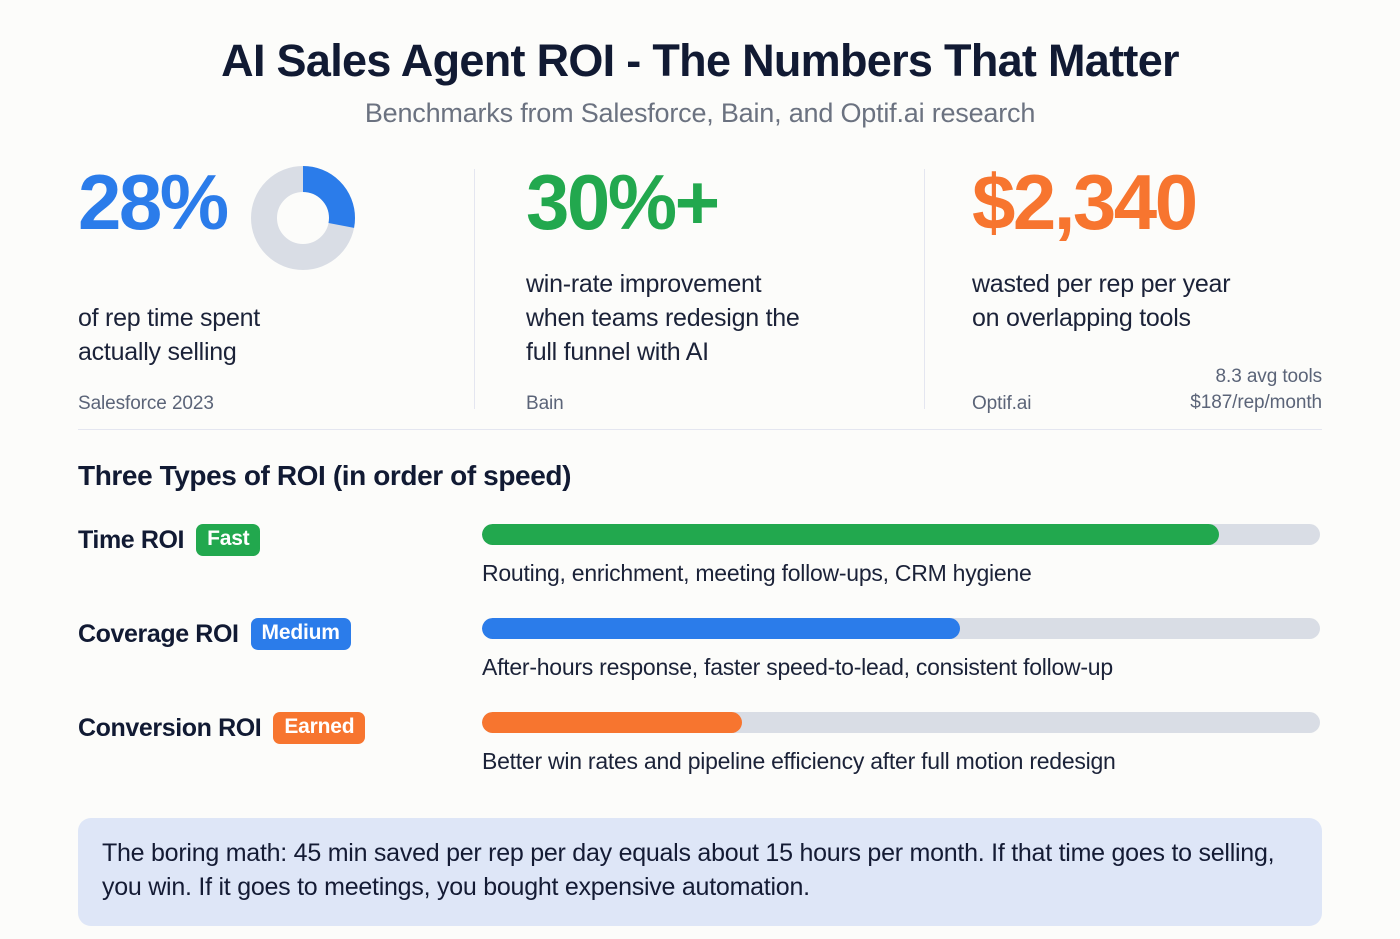  I want to click on stat-headline: 28%, so click(276, 219).